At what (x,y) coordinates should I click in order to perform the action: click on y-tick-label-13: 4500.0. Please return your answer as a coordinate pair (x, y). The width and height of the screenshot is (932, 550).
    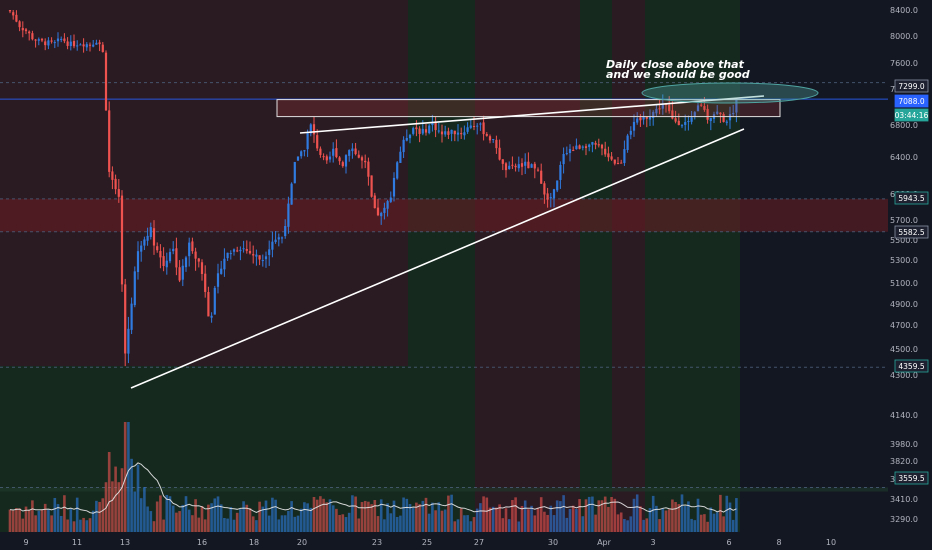
    Looking at the image, I should click on (904, 349).